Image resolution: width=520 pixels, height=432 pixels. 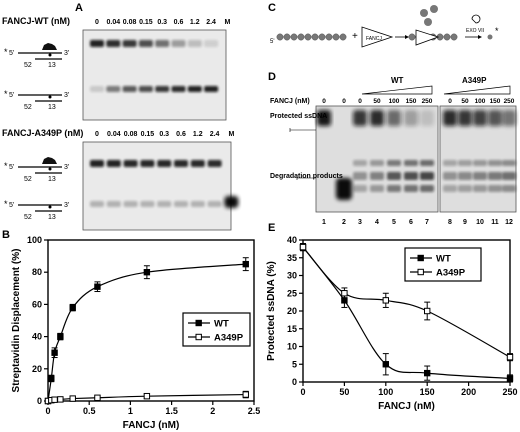 What do you see at coordinates (36, 56) in the screenshot?
I see `schematic-bound-substrate: * 5' 3' 52 13` at bounding box center [36, 56].